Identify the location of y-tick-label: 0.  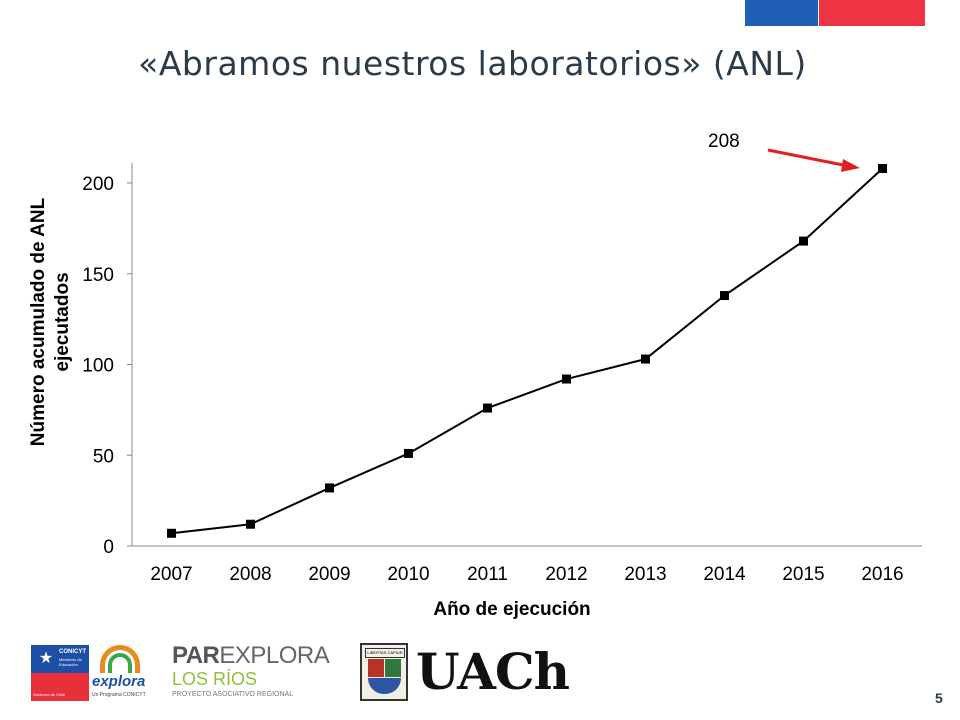
(108, 547).